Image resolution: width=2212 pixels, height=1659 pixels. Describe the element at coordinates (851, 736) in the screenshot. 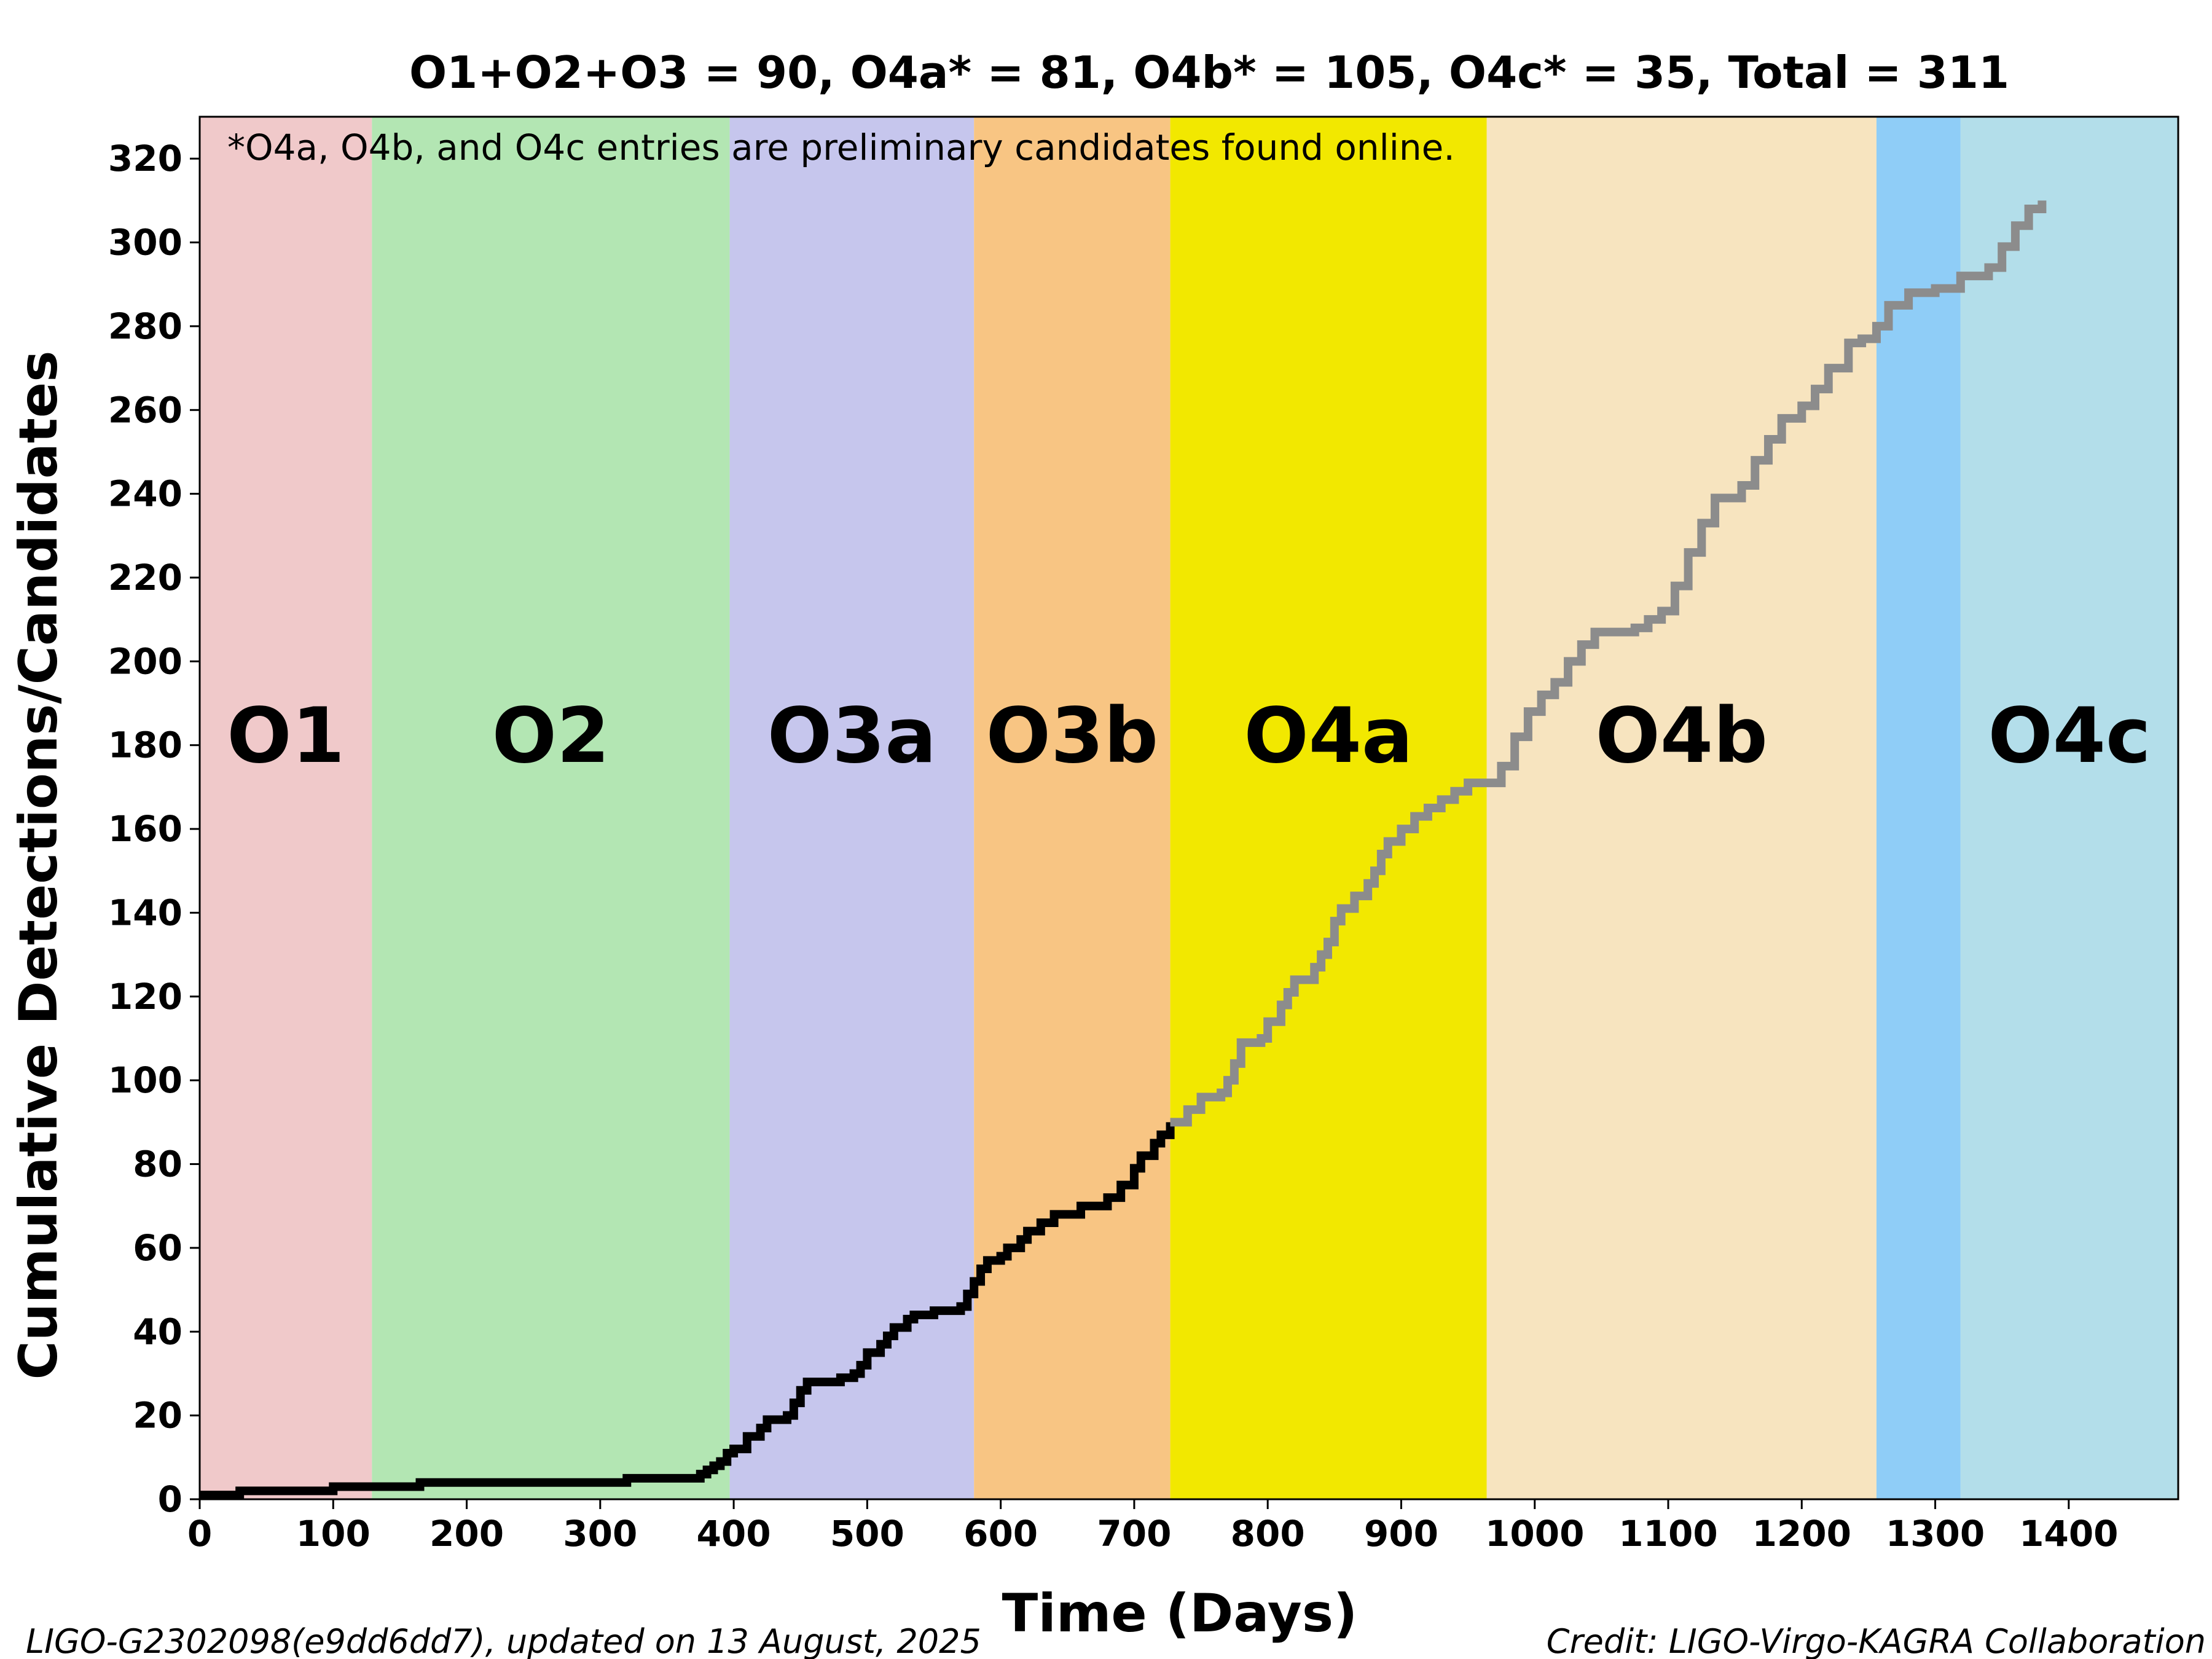

I see `band-label-o3a: O3a` at that location.